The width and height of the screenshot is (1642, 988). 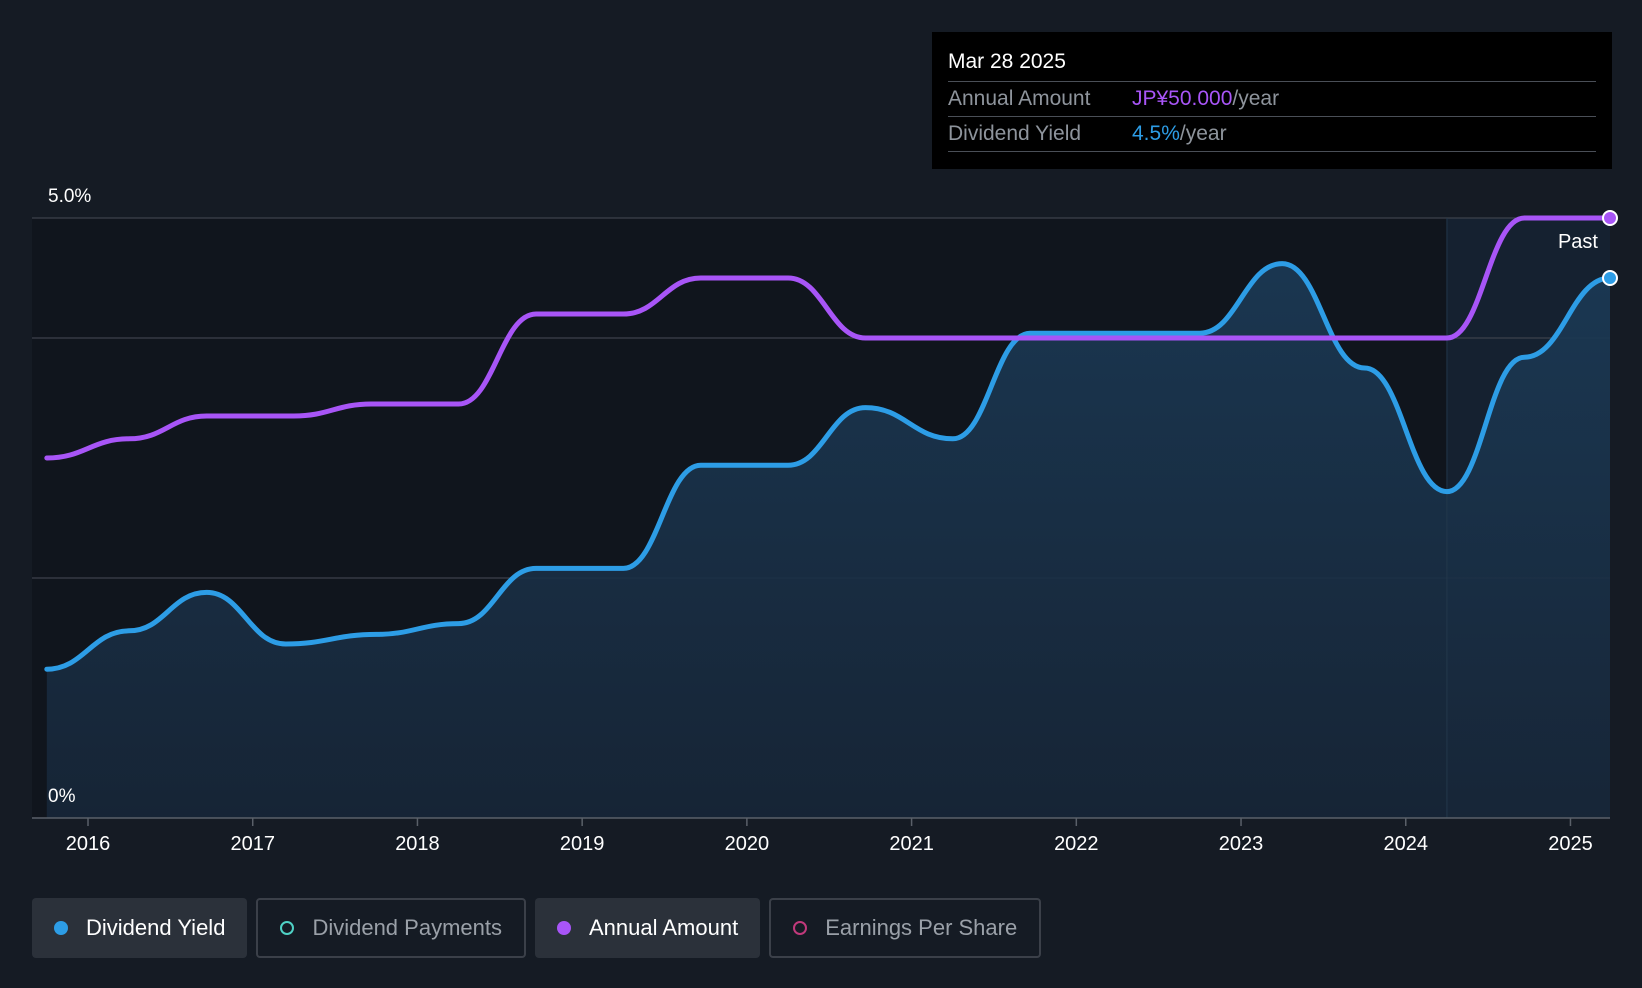 I want to click on y-axis-max-label: 5.0%, so click(x=69, y=196).